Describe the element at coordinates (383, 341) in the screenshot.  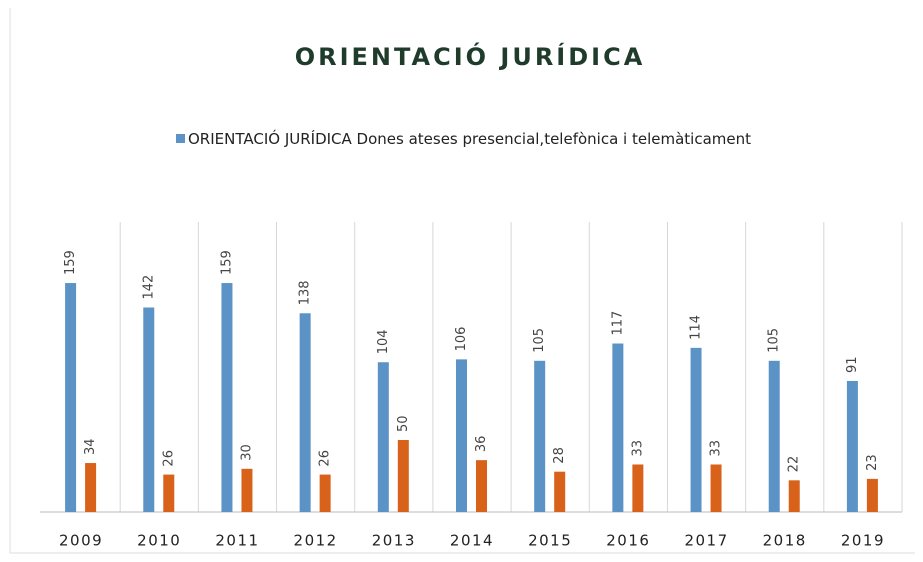
I see `value-label: 104` at that location.